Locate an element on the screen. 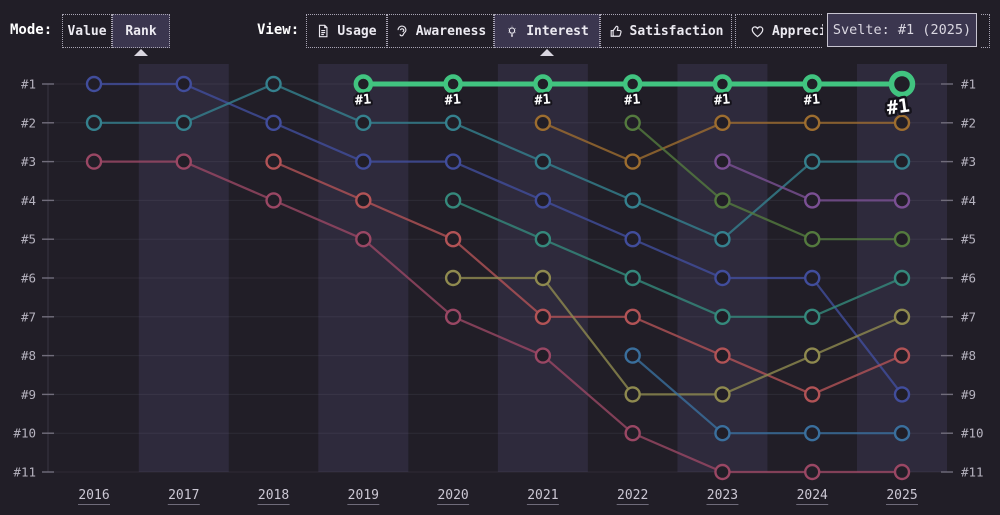 This screenshot has height=515, width=1000. point-line-teal-2025 is located at coordinates (902, 161).